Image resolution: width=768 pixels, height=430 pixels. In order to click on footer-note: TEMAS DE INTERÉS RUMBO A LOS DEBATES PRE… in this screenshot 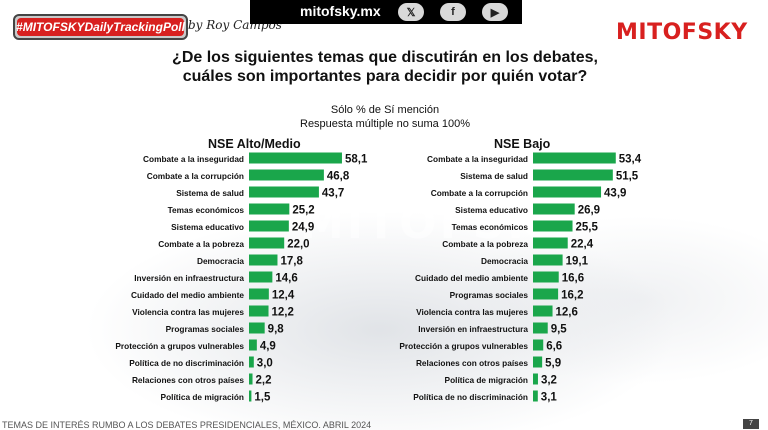, I will do `click(187, 425)`.